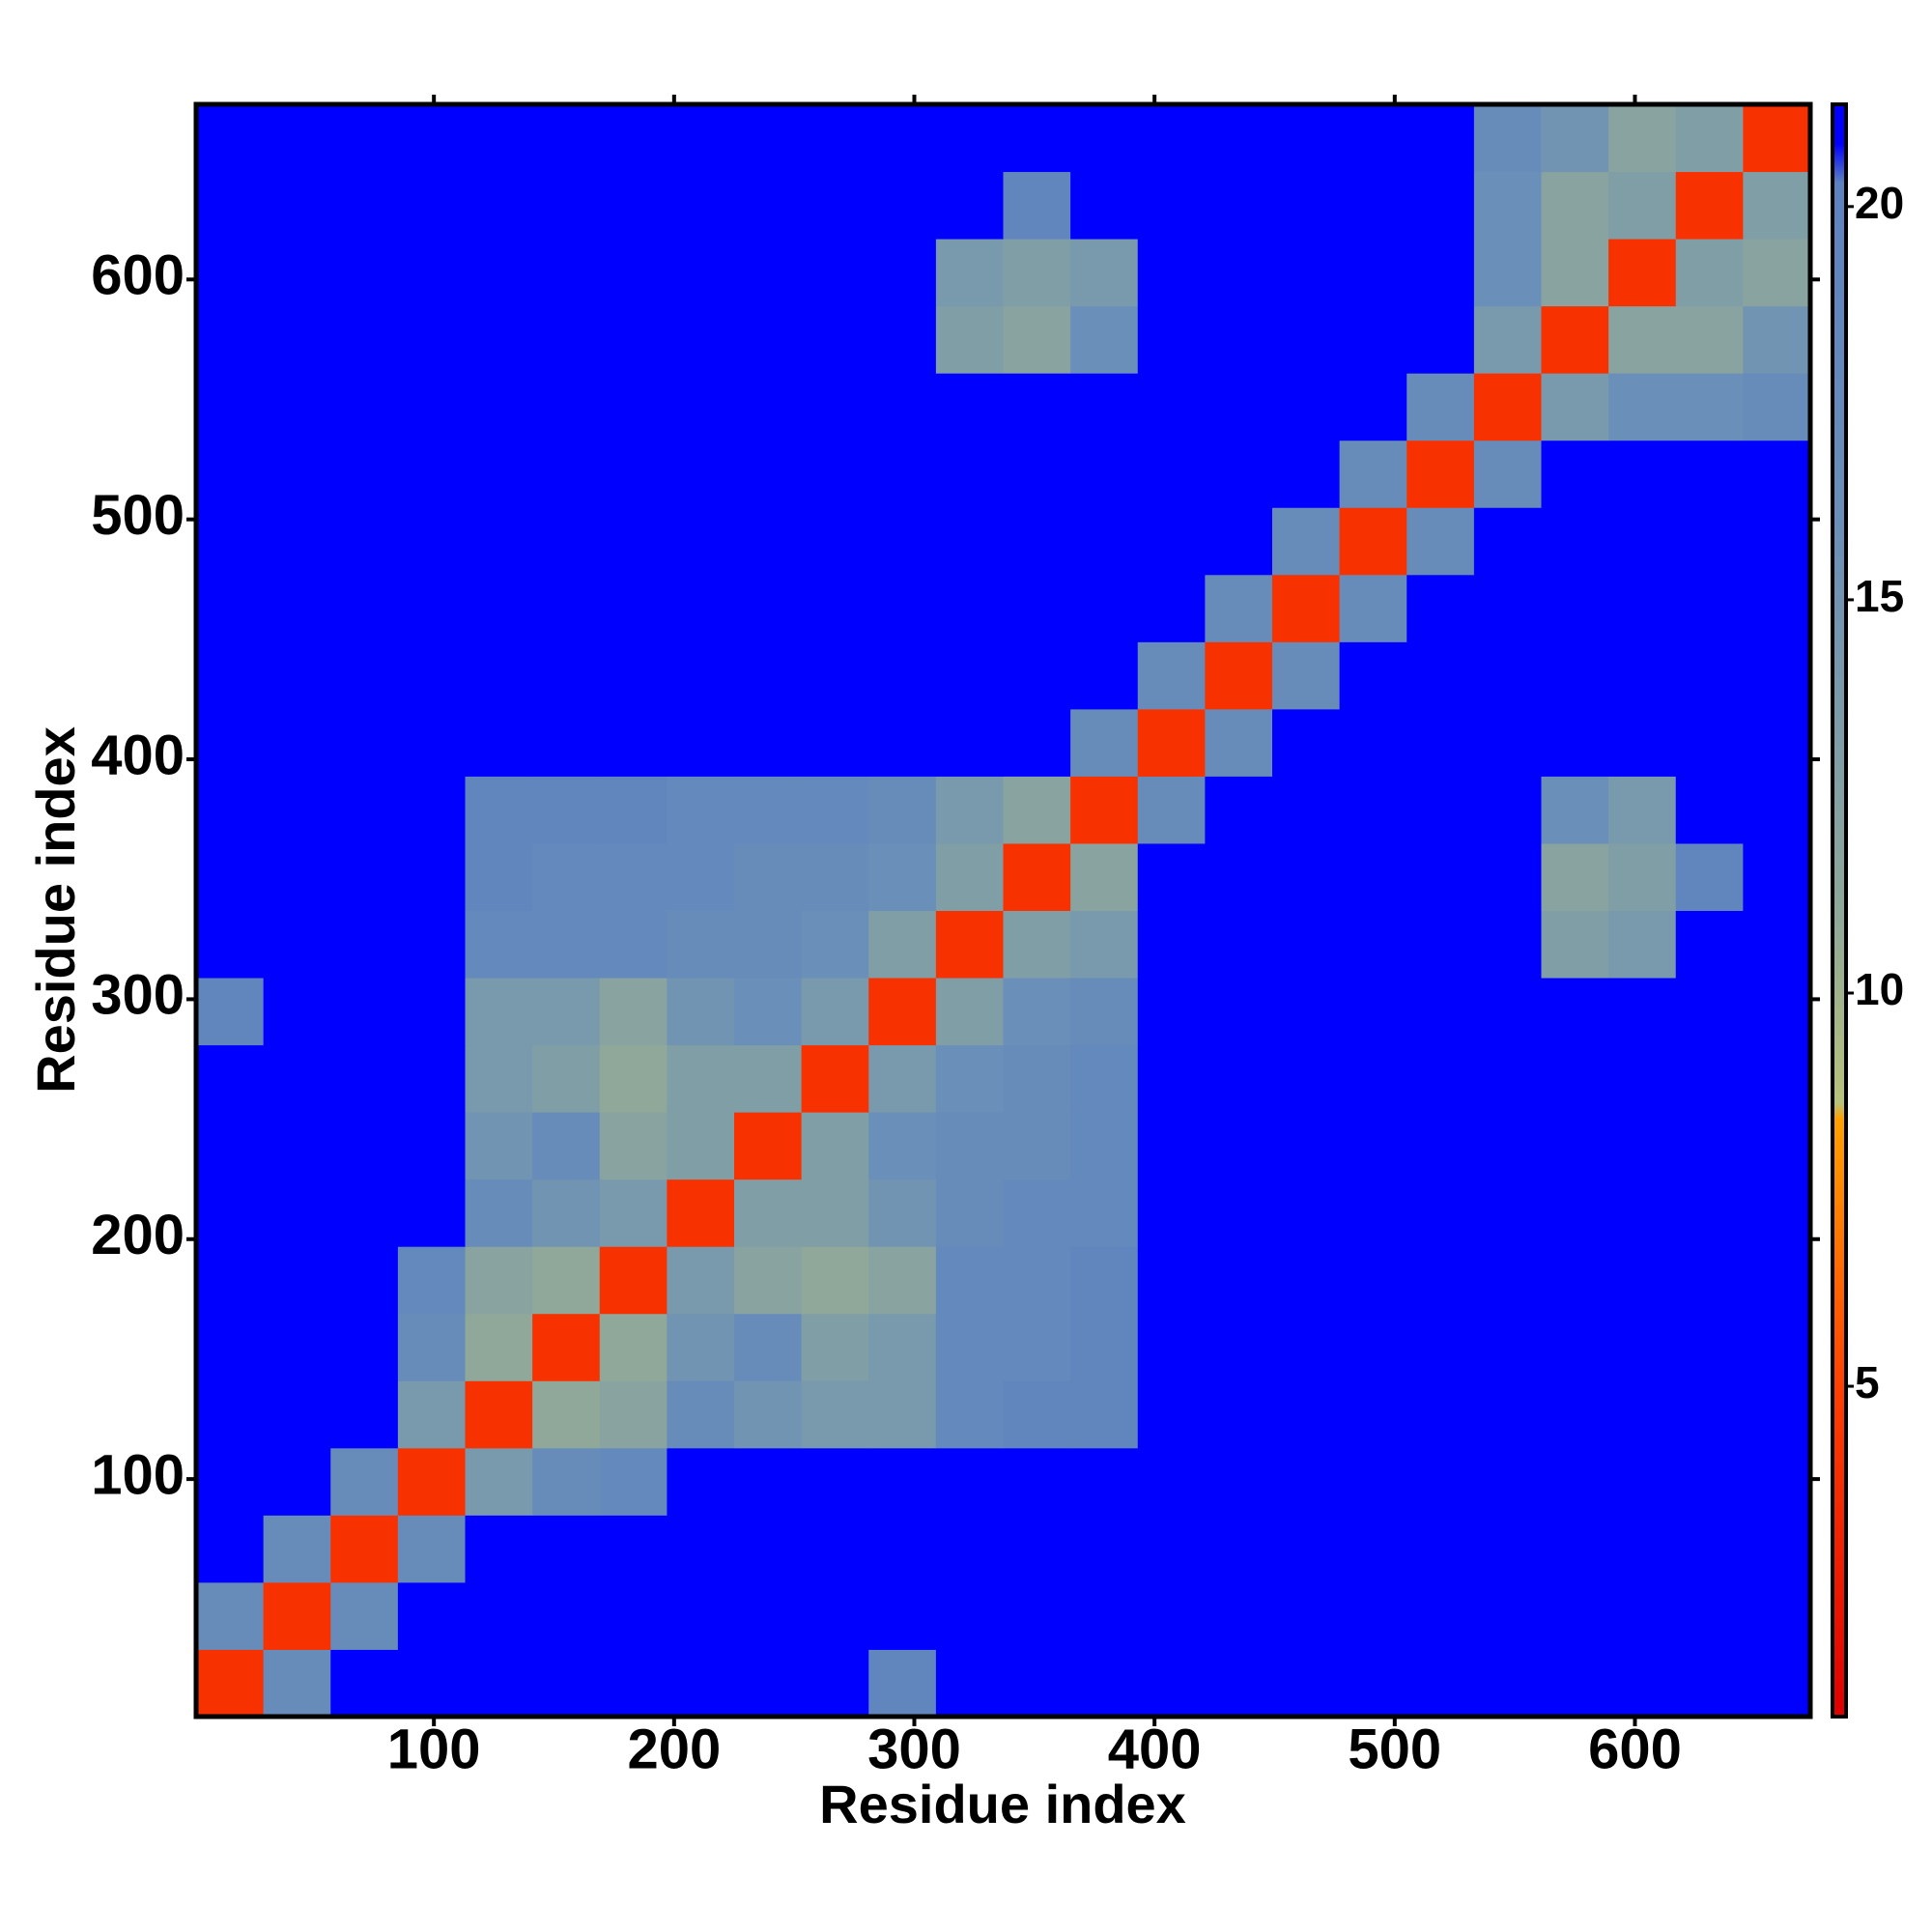  What do you see at coordinates (138, 755) in the screenshot?
I see `y-tick-label: 400` at bounding box center [138, 755].